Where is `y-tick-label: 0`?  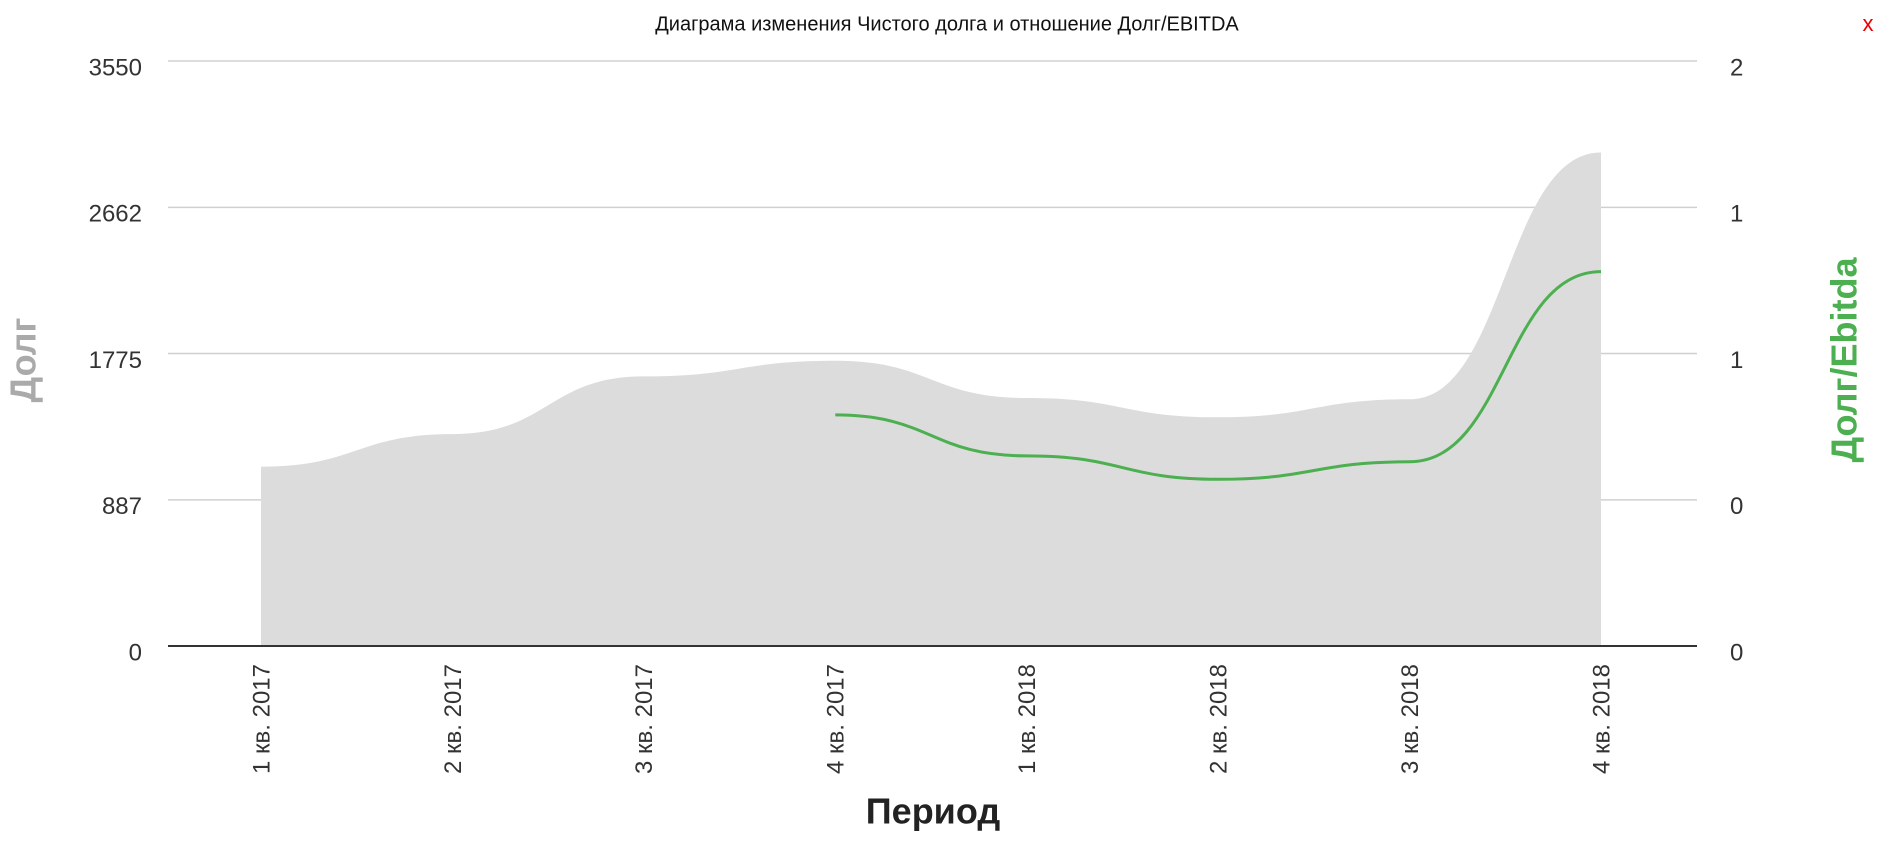
y-tick-label: 0 is located at coordinates (135, 652).